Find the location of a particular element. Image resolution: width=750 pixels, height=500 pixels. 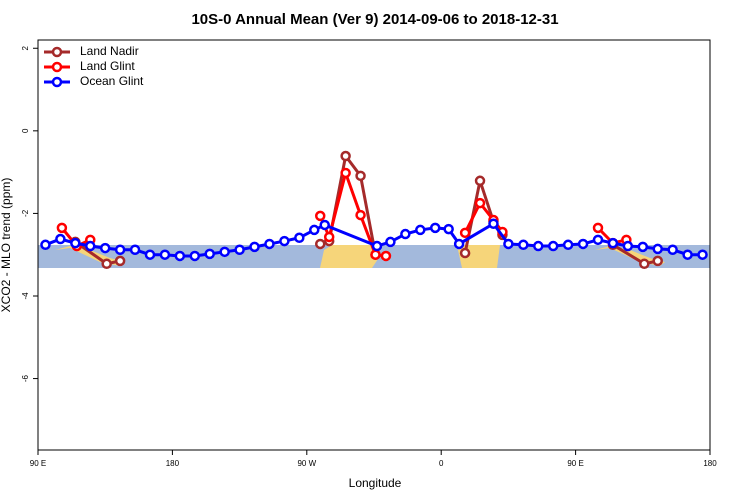

y-axis-label: XCO2 - MLO trend (ppm) is located at coordinates (6, 245).